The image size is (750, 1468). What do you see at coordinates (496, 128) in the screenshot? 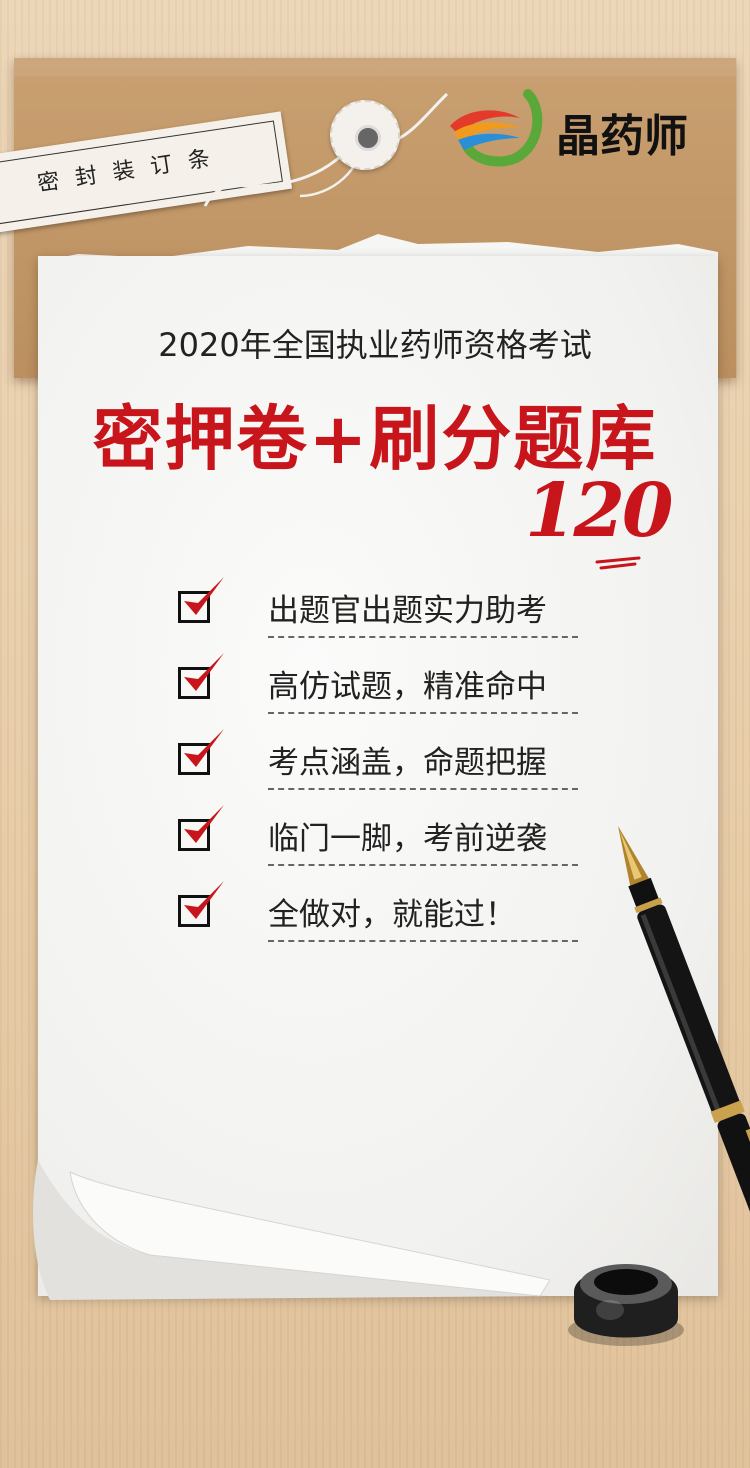
I see `logo-mark-icon` at bounding box center [496, 128].